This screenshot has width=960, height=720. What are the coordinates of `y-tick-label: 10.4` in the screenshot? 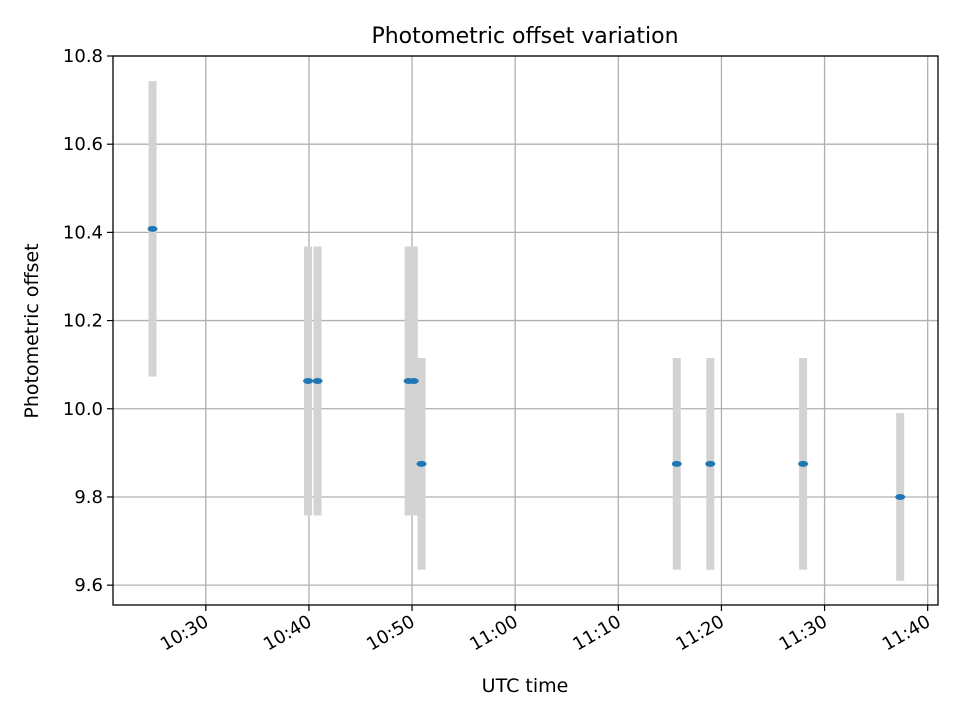 It's located at (83, 232).